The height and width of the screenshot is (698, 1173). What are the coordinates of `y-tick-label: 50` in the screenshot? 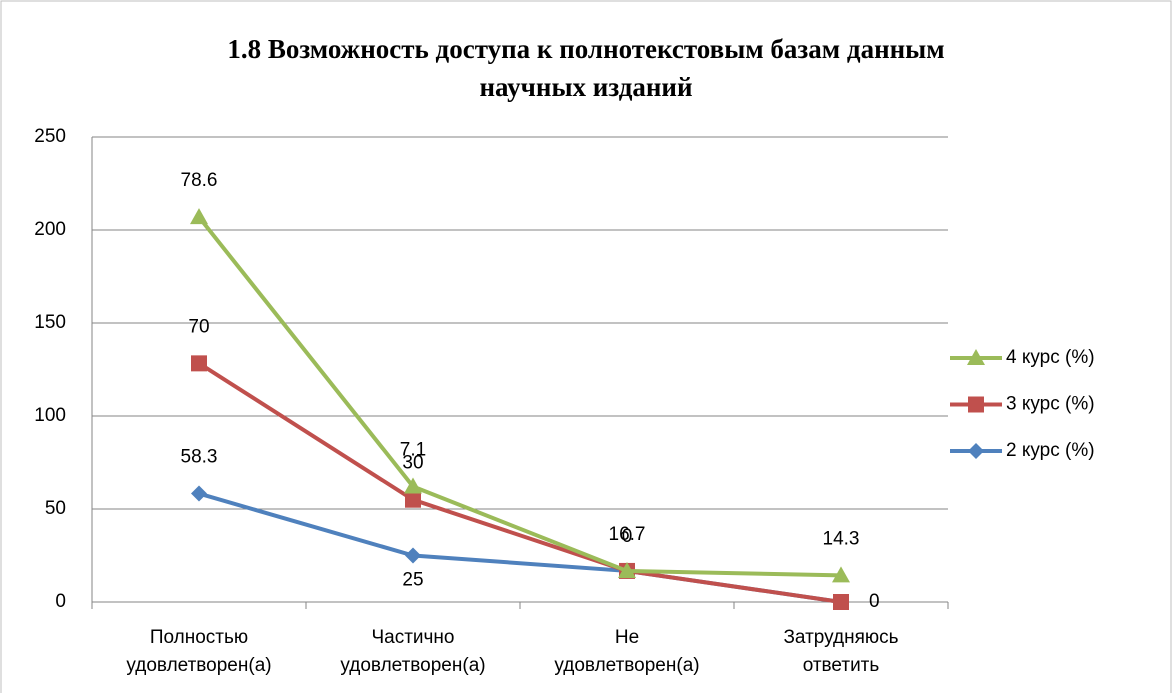 It's located at (55, 508).